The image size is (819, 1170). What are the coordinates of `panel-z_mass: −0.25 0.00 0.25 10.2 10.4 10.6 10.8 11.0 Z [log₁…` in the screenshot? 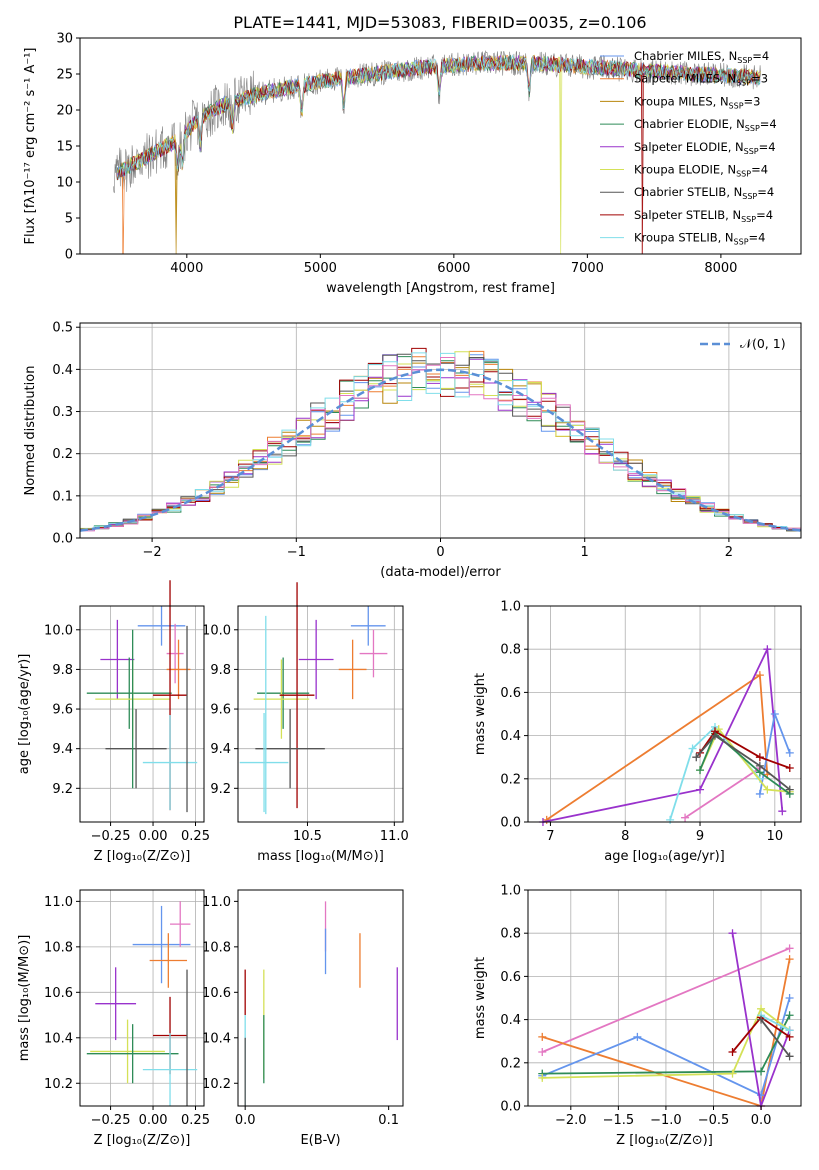 It's located at (113, 1018).